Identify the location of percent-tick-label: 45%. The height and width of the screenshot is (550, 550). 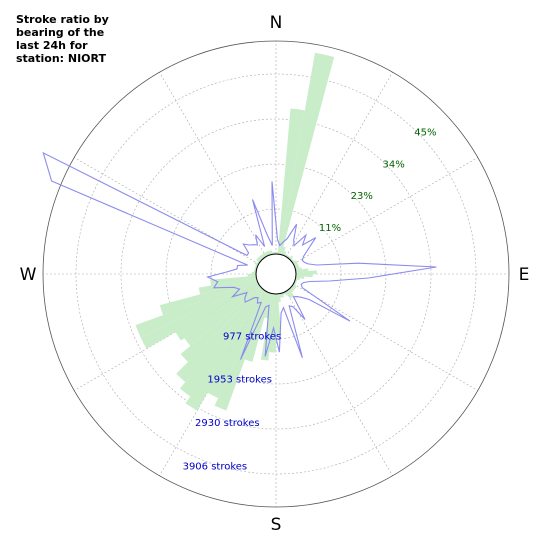
(425, 133).